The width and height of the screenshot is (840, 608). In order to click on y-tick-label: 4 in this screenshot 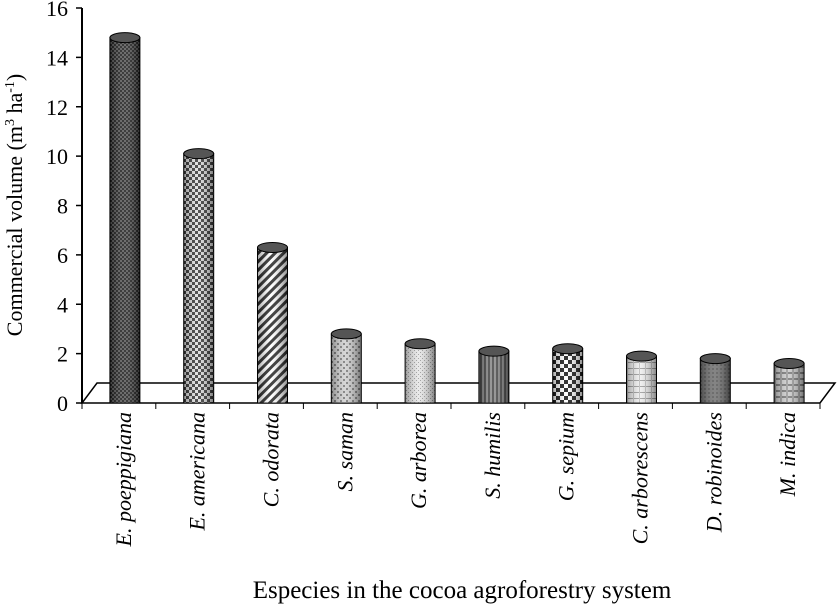, I will do `click(62, 304)`.